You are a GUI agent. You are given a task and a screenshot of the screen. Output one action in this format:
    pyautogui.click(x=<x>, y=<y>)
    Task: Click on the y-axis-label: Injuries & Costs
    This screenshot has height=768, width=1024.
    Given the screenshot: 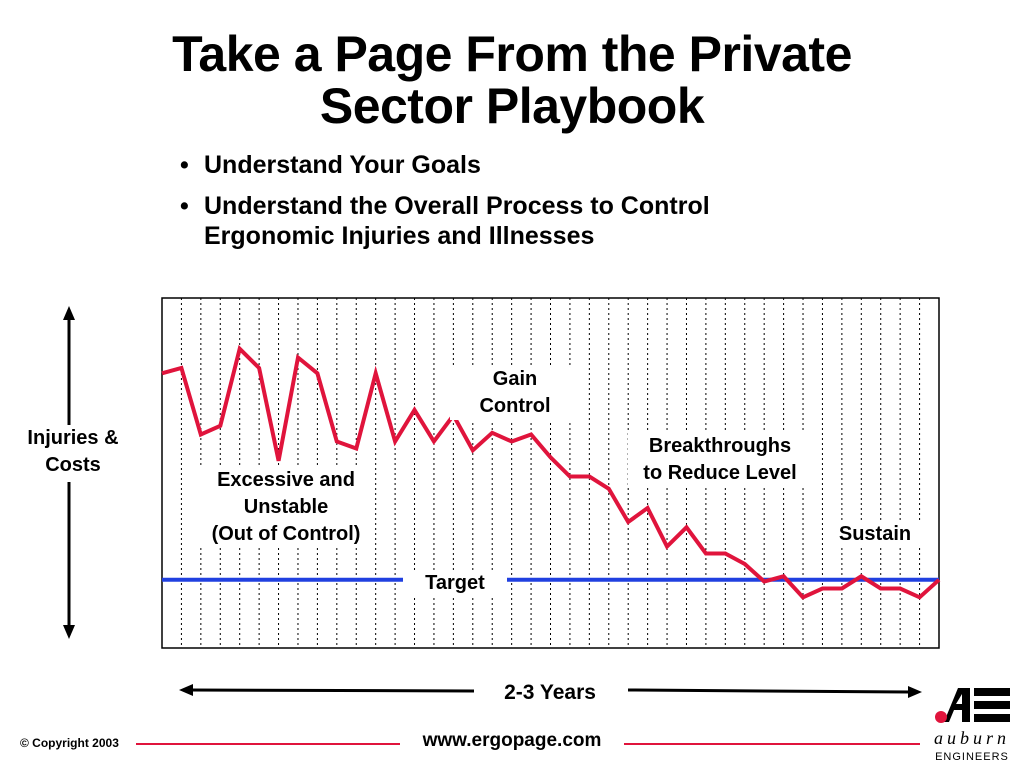 What is the action you would take?
    pyautogui.click(x=73, y=451)
    